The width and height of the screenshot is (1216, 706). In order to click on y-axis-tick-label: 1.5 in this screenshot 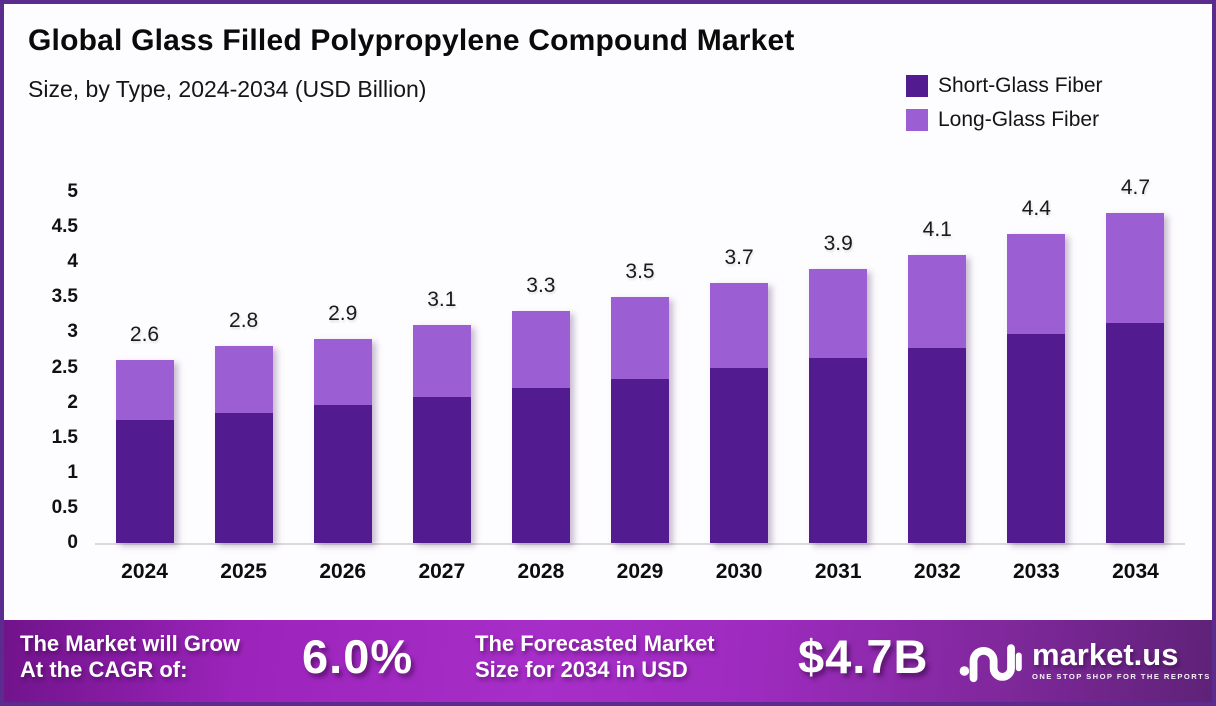, I will do `click(64, 437)`.